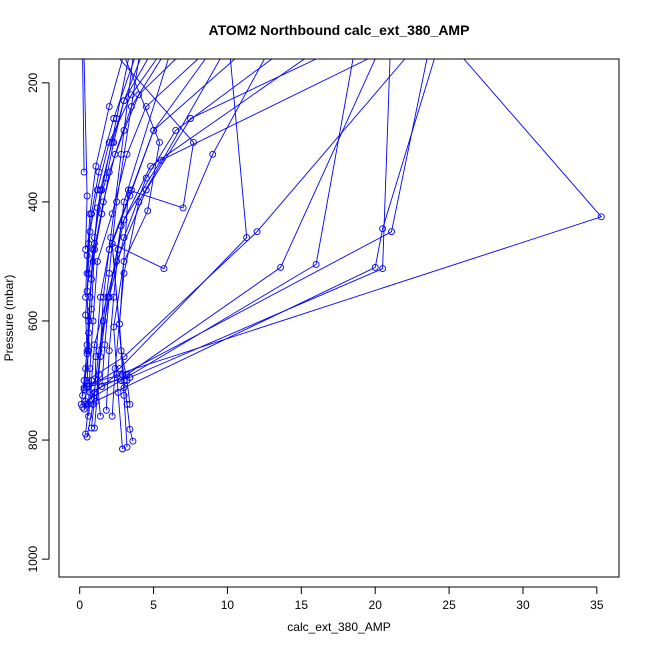 The width and height of the screenshot is (650, 650). I want to click on y-axis-label: Pressure (mbar), so click(9, 318).